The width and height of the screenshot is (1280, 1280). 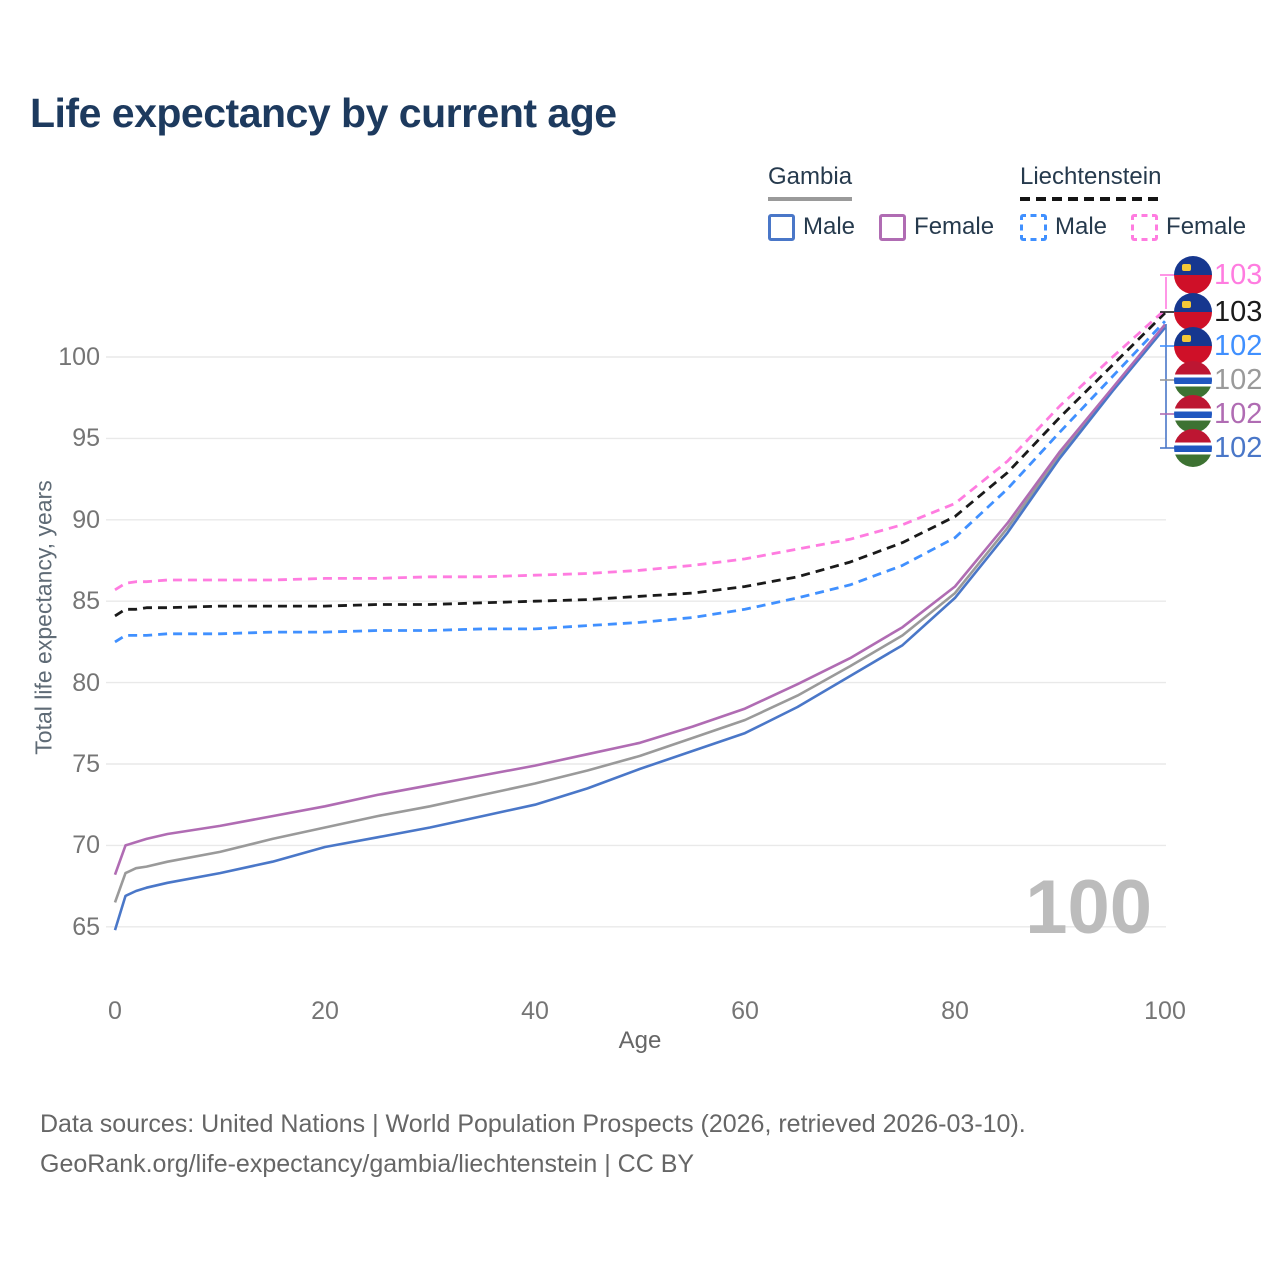 I want to click on legend-item-liechtenstein-male: Male, so click(x=1063, y=227).